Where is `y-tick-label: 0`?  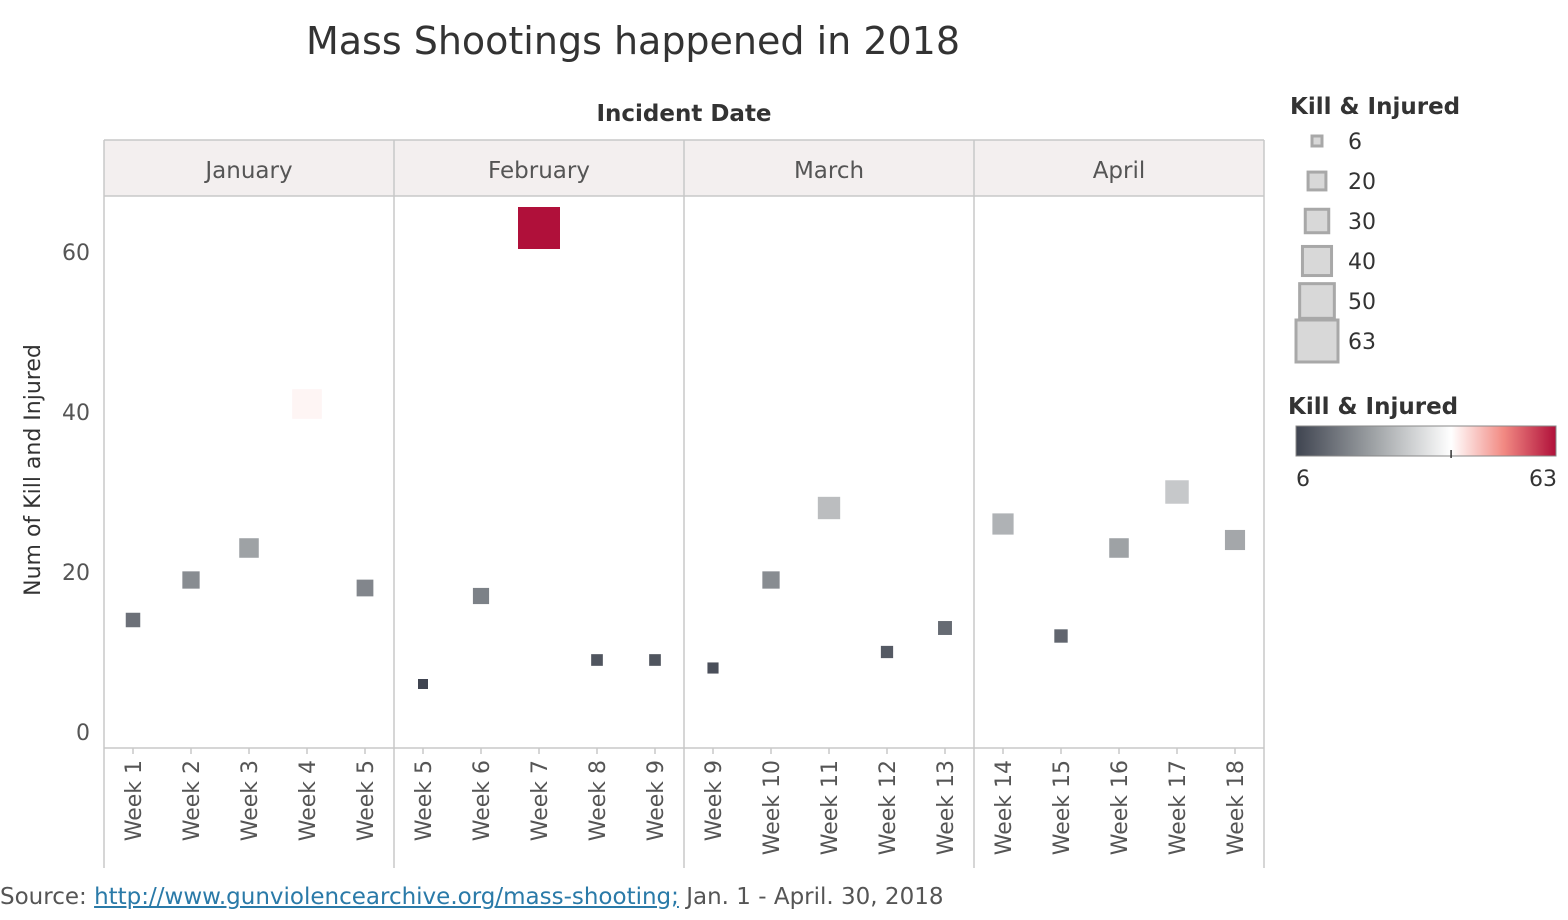
y-tick-label: 0 is located at coordinates (83, 733).